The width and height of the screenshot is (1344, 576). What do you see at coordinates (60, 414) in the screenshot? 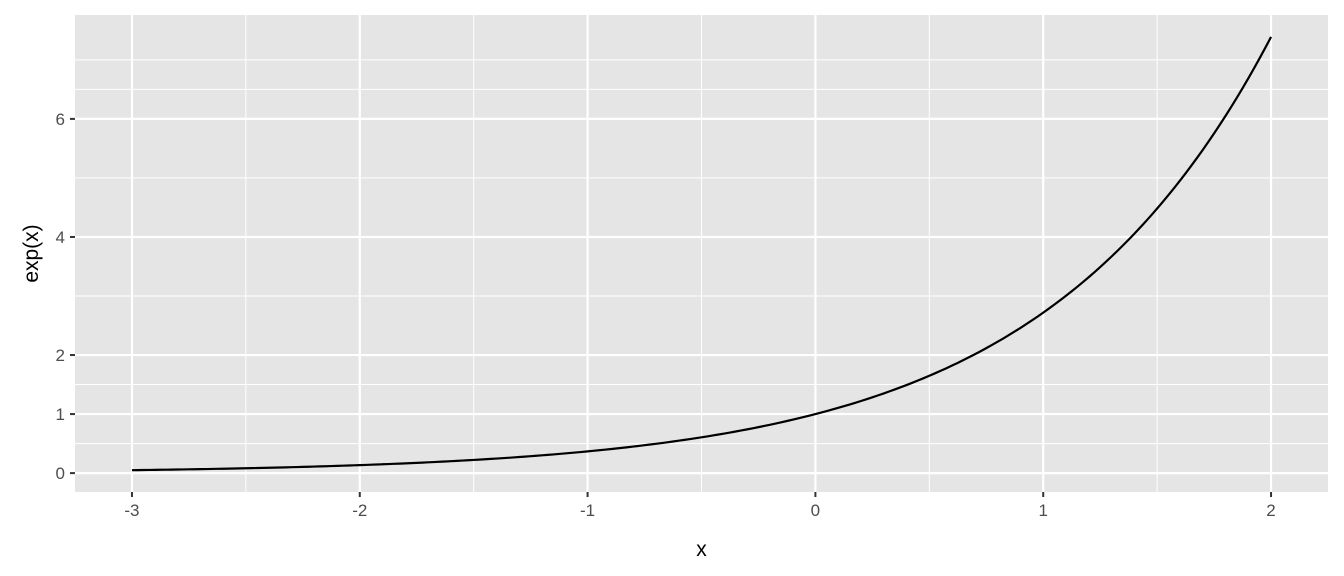
I see `y-tick-label: 1` at bounding box center [60, 414].